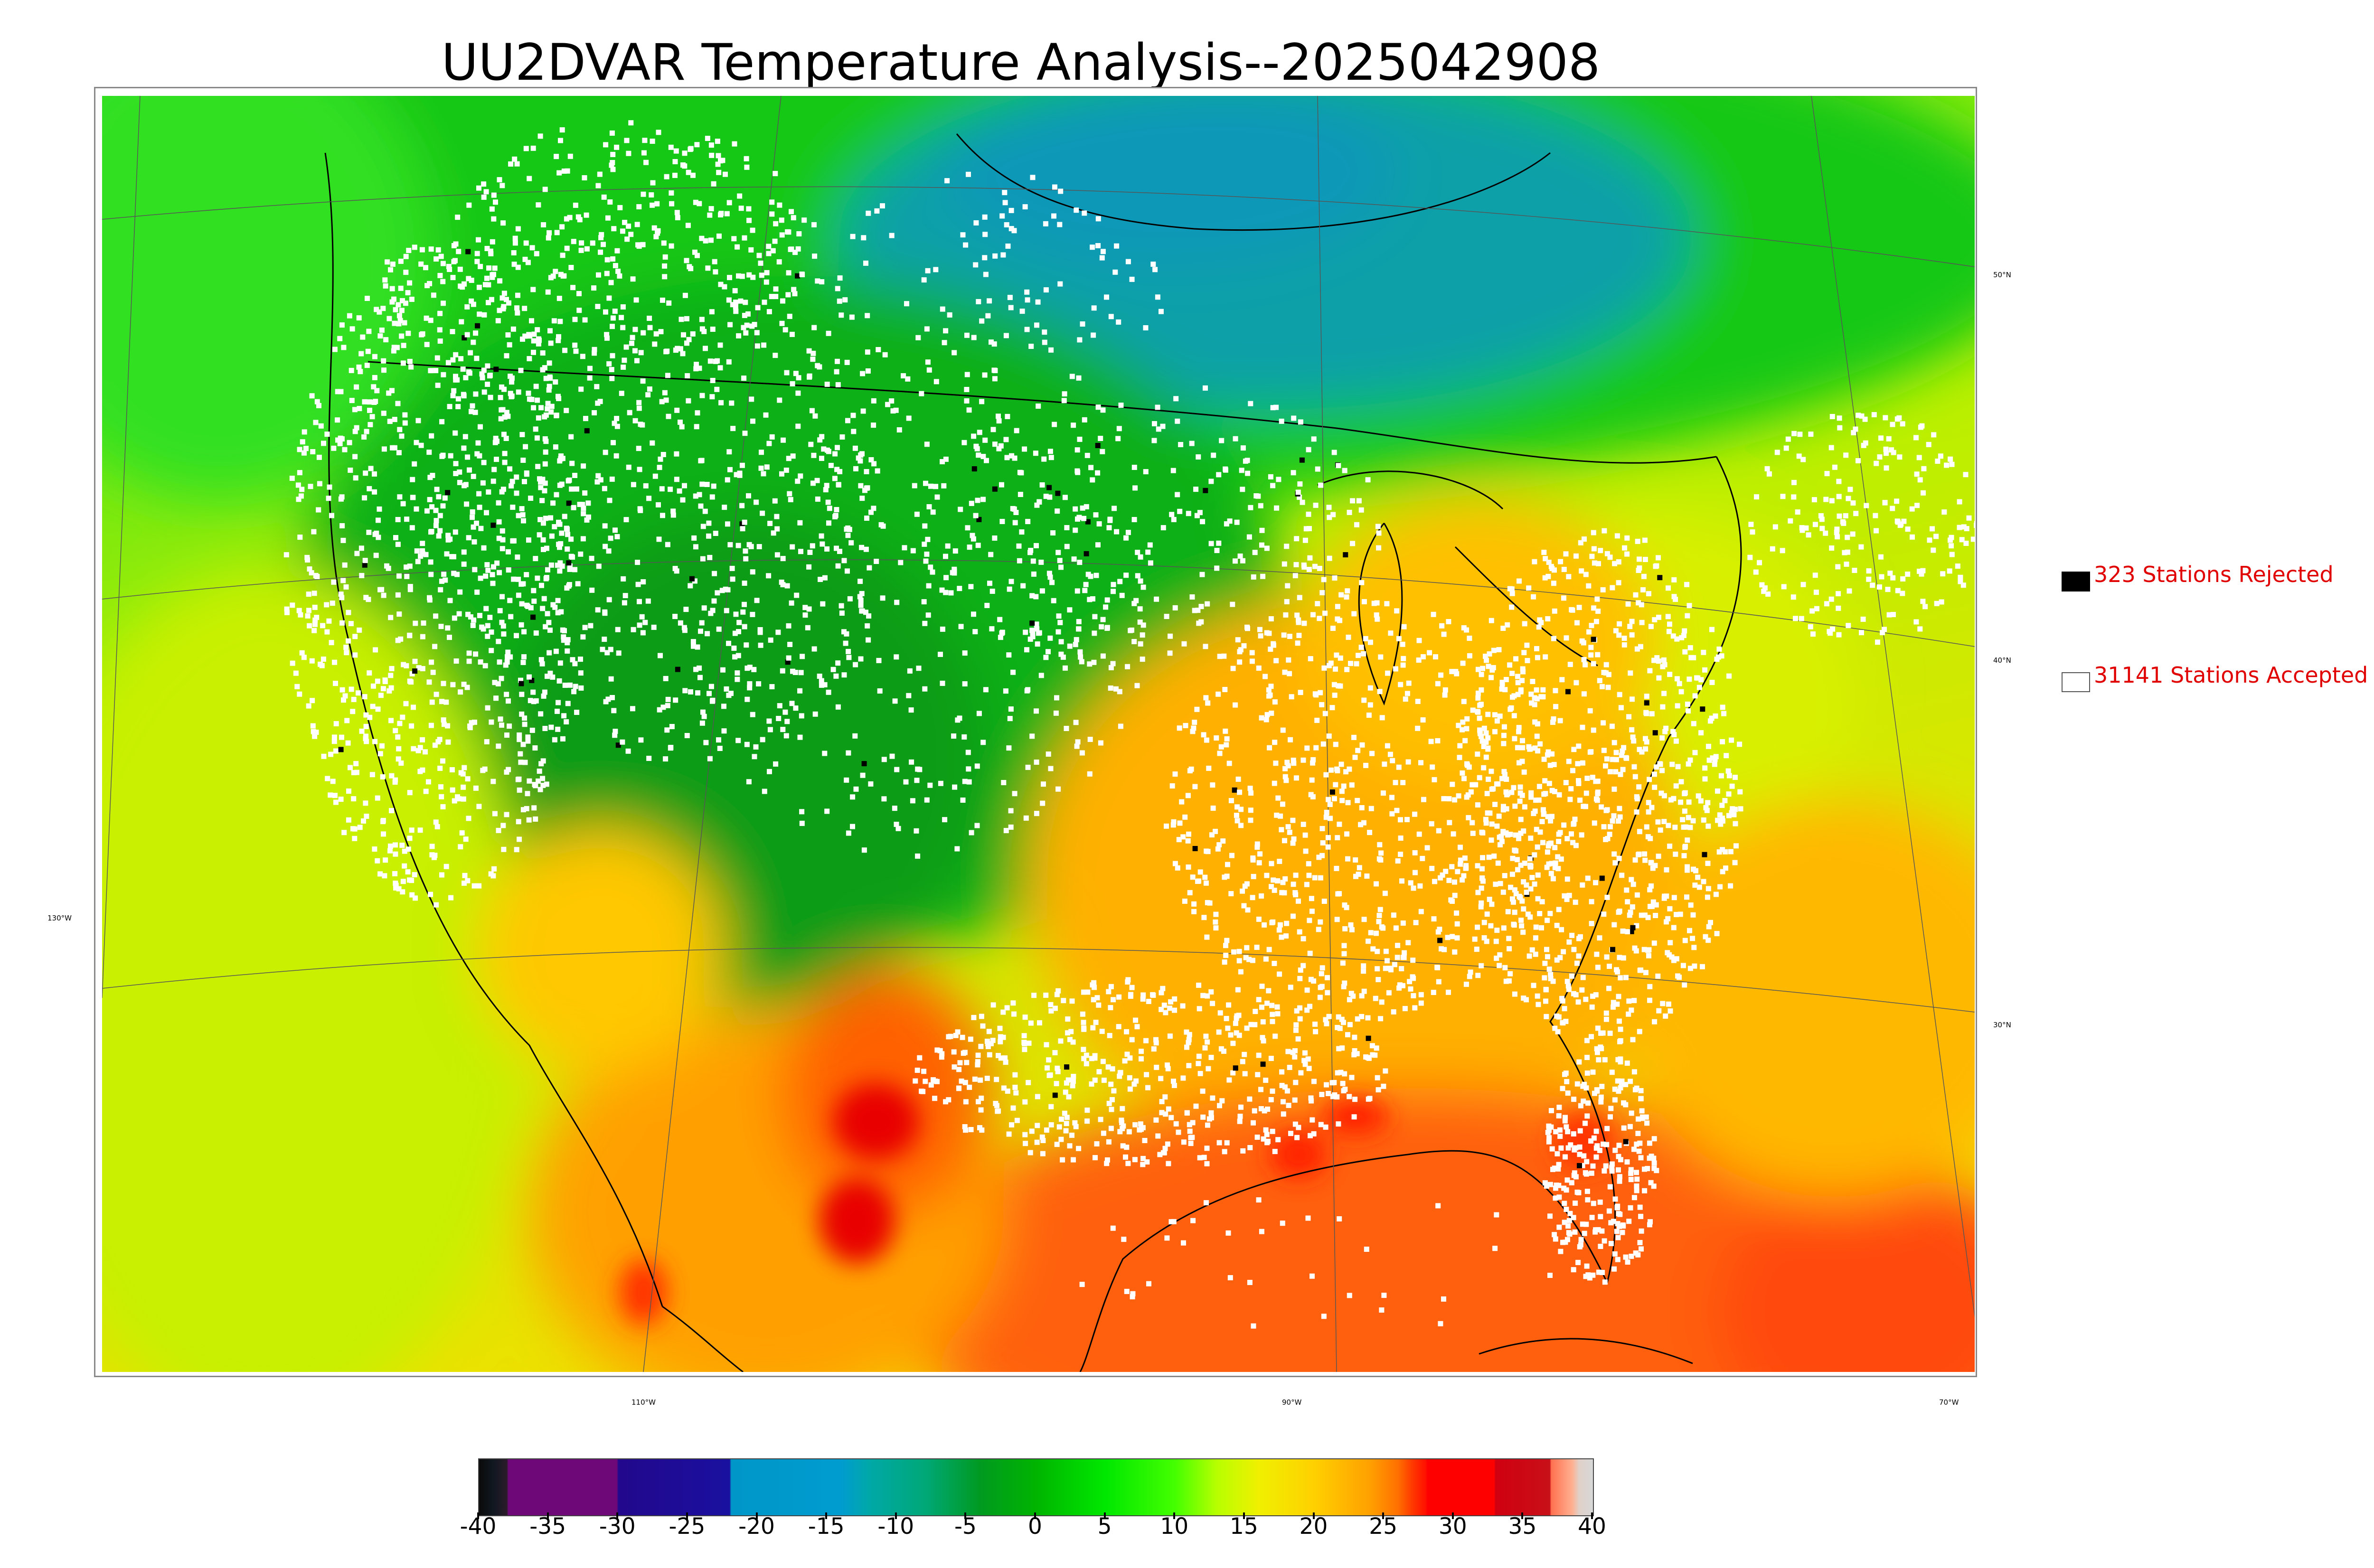 The width and height of the screenshot is (2374, 1568). Describe the element at coordinates (1234, 790) in the screenshot. I see `rejected-station-marker` at that location.